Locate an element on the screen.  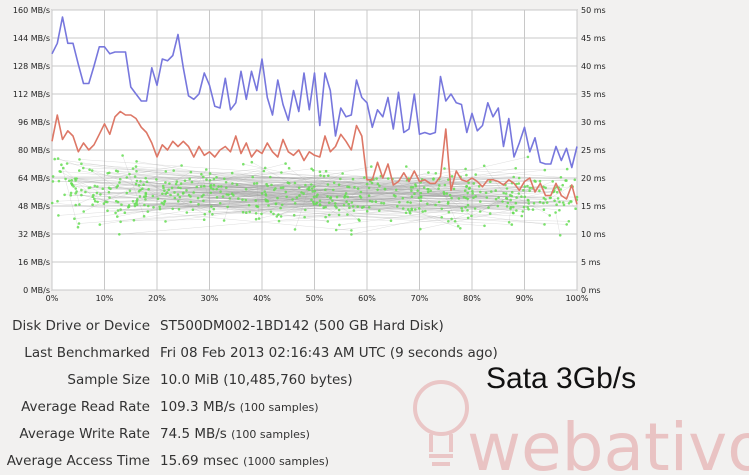
y-right-tick-label: 30 ms is located at coordinates (593, 122).